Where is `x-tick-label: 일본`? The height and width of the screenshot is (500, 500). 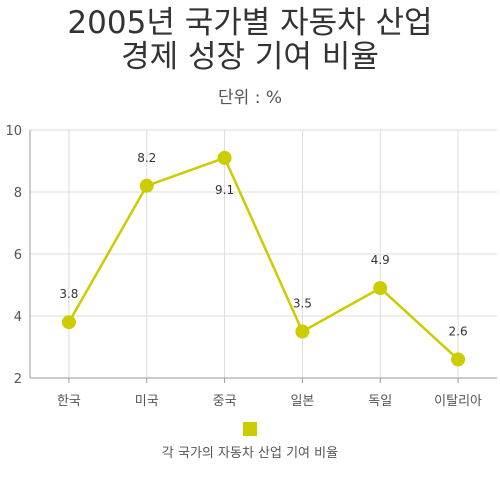
x-tick-label: 일본 is located at coordinates (302, 401).